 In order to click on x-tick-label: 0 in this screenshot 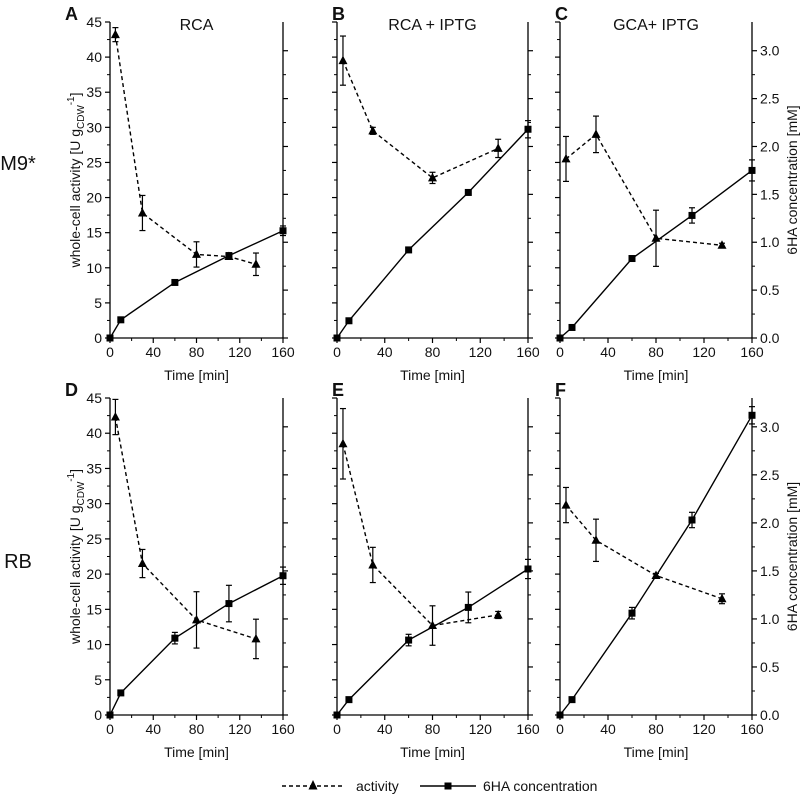, I will do `click(337, 729)`.